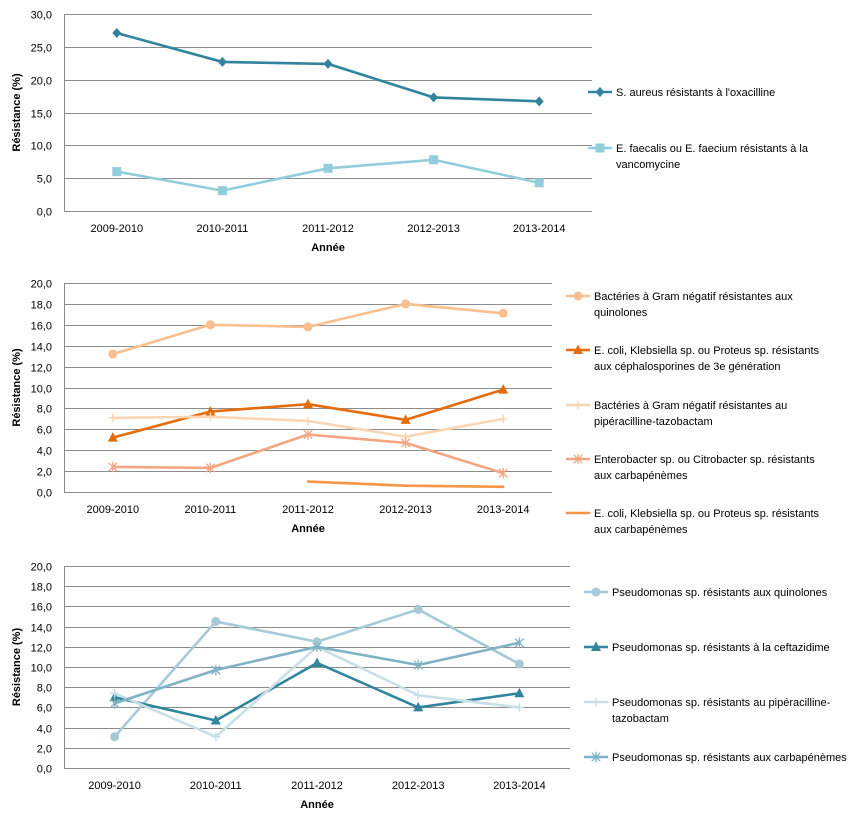 Image resolution: width=864 pixels, height=820 pixels. I want to click on chart1-x-tick-label: 2010-2011, so click(223, 229).